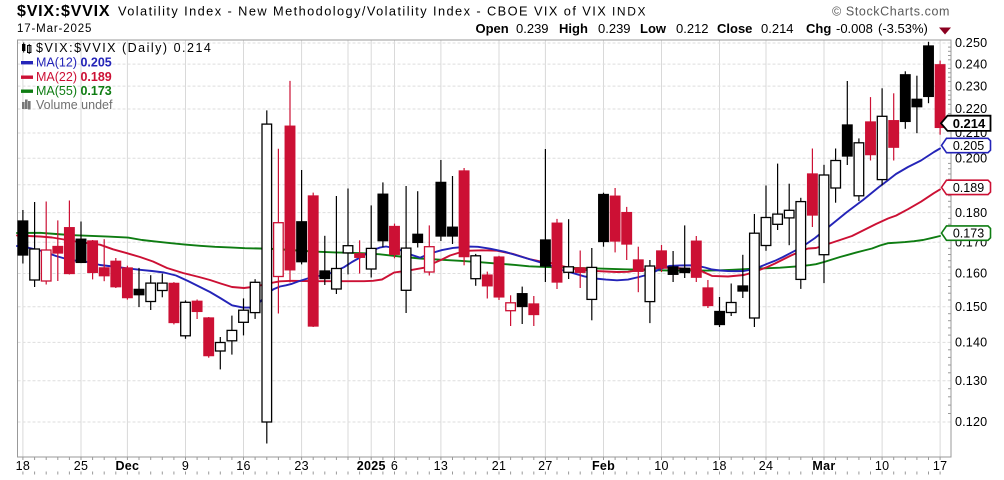  What do you see at coordinates (971, 307) in the screenshot?
I see `svg-text: 0.150` at bounding box center [971, 307].